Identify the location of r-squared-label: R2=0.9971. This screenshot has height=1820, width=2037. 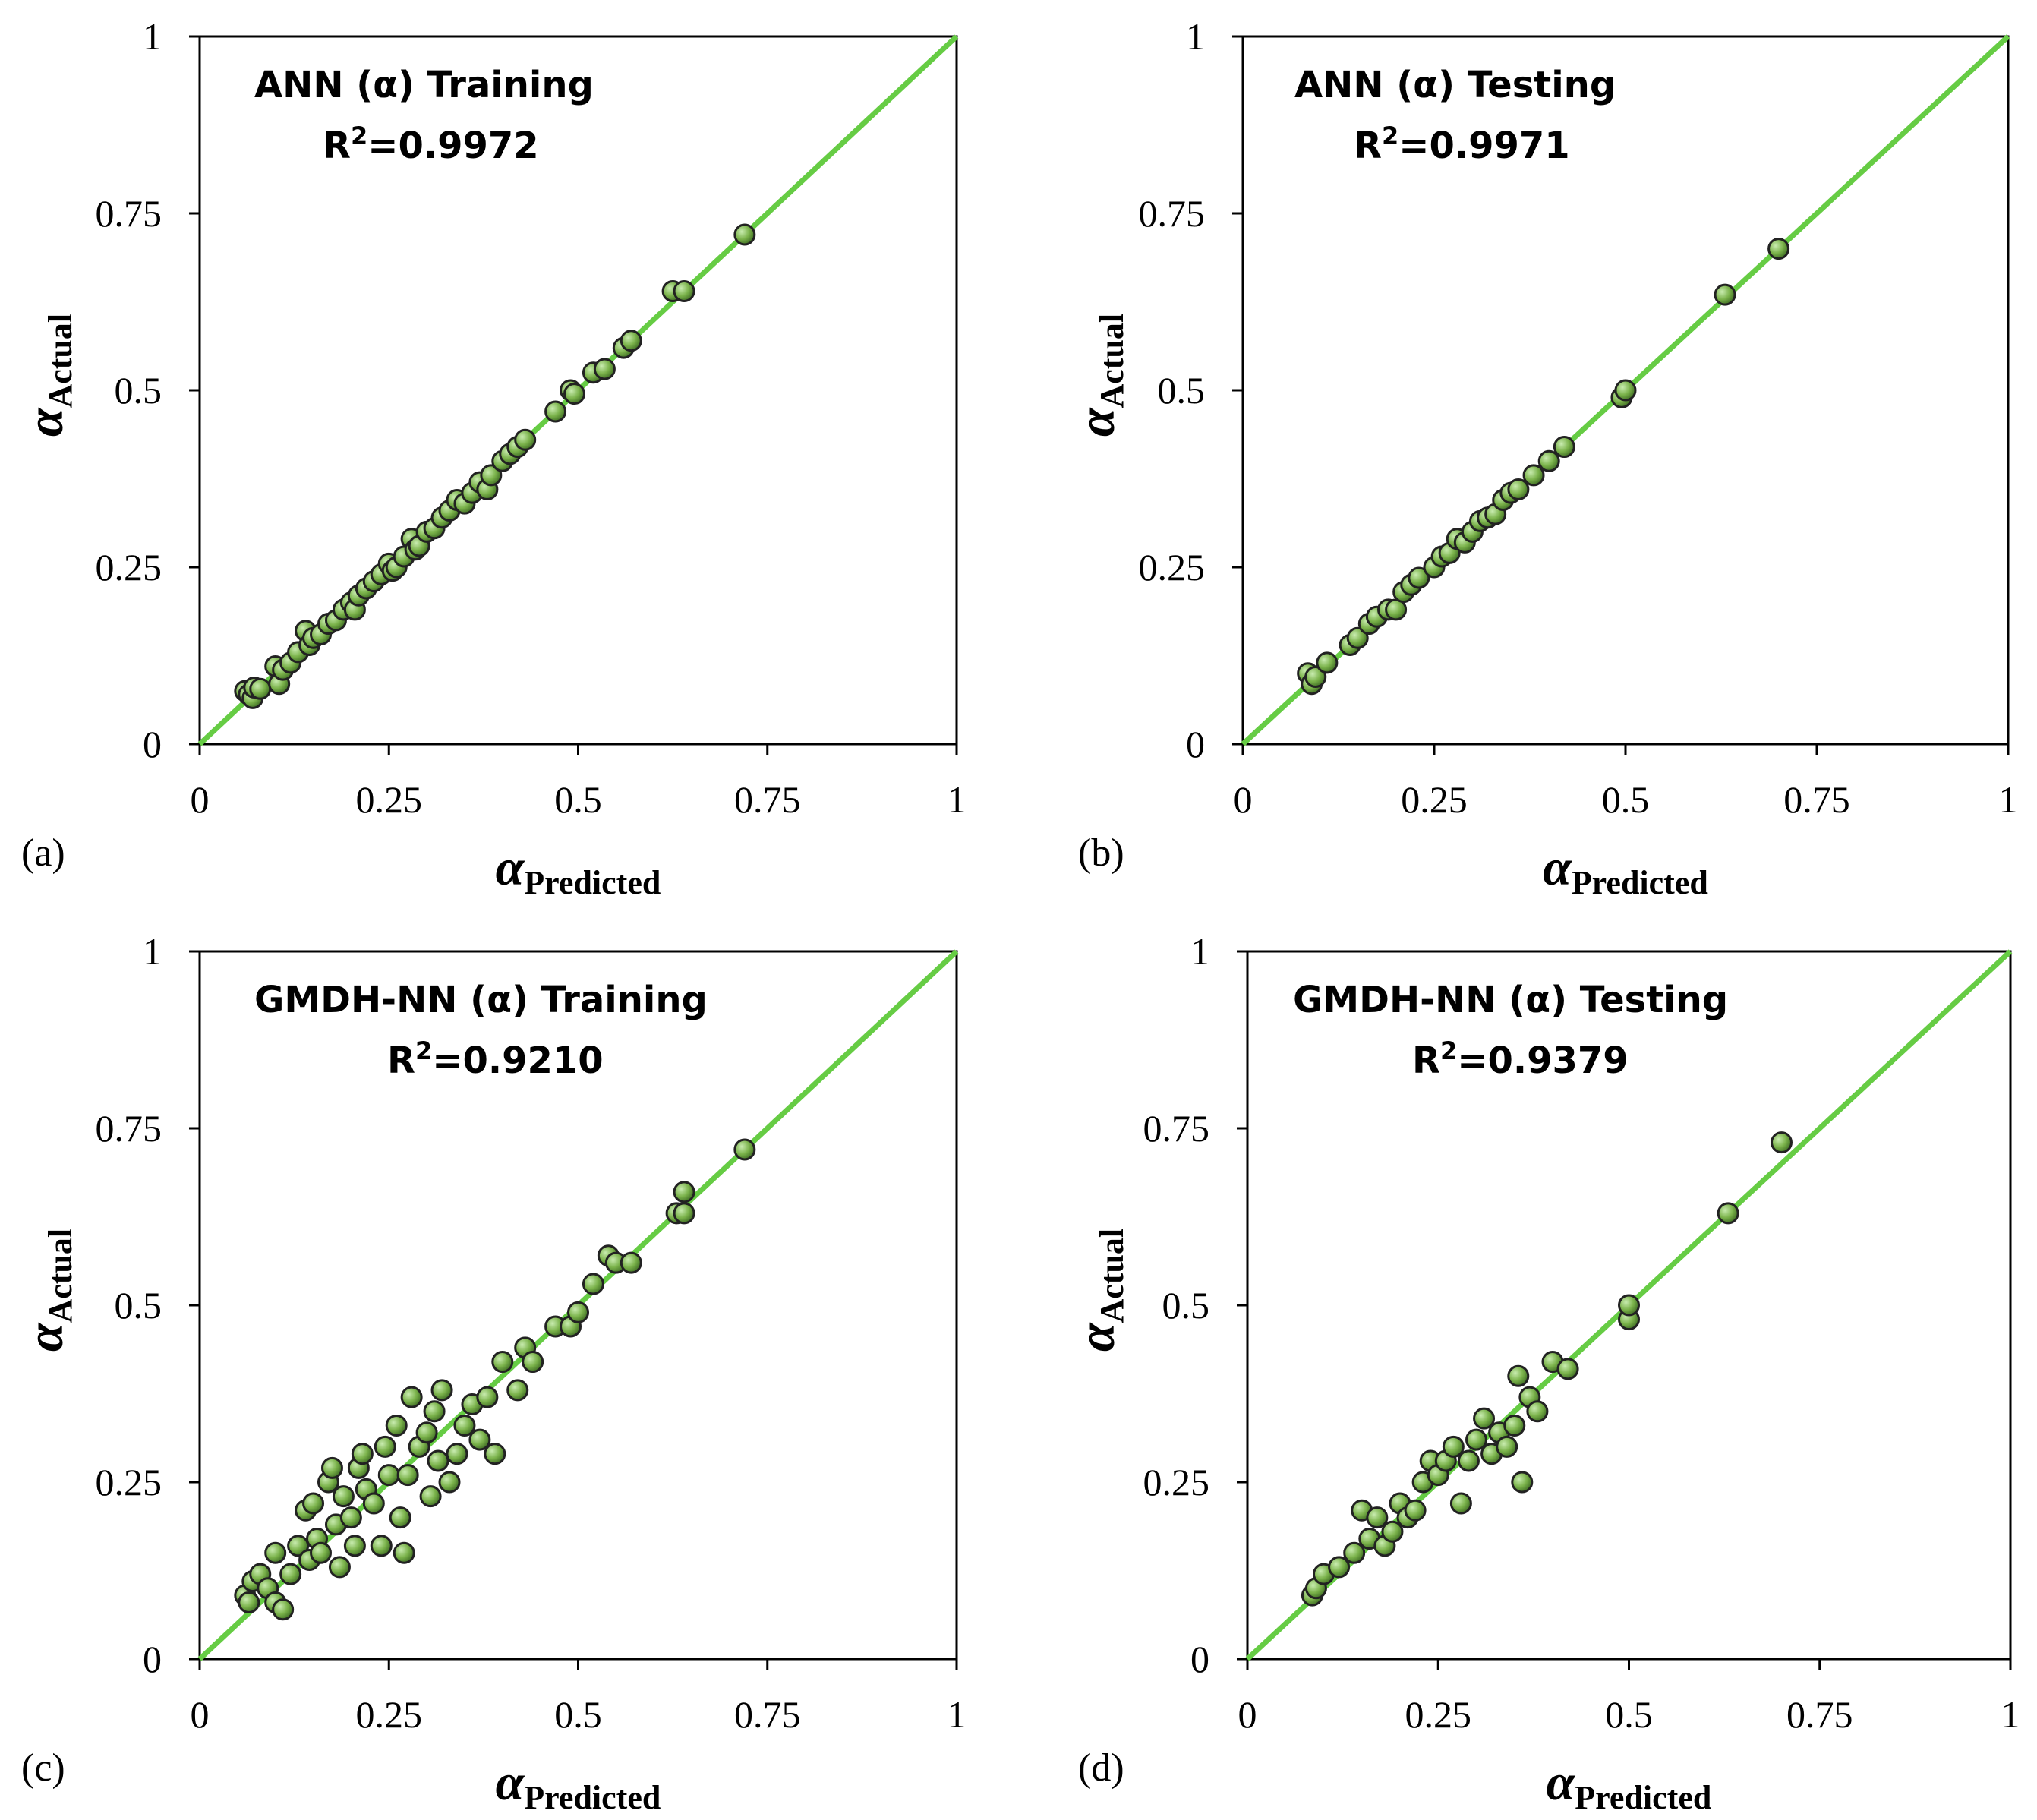
(1462, 144).